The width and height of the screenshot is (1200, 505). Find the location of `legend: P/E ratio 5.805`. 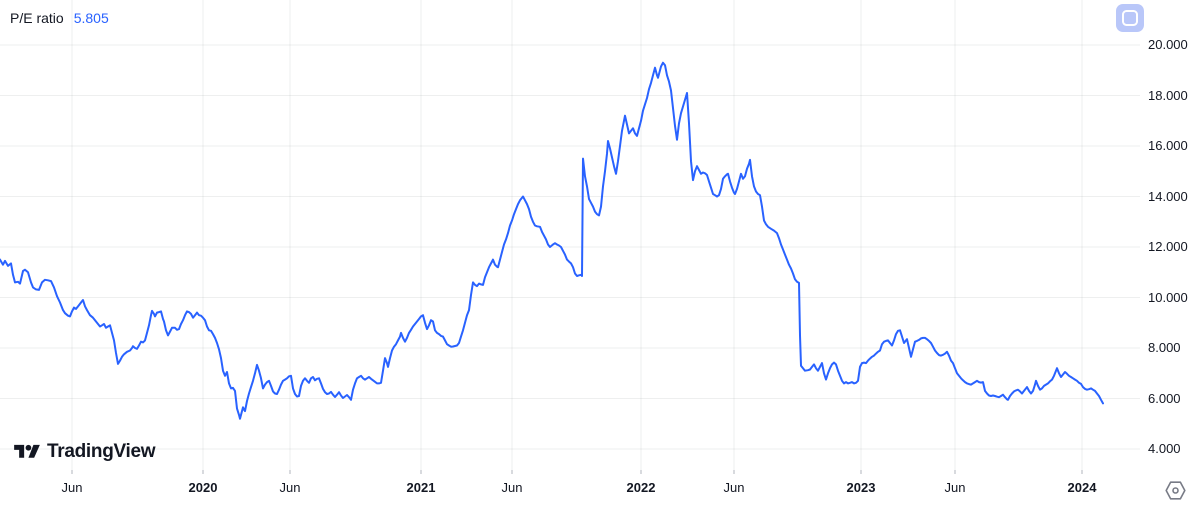

legend: P/E ratio 5.805 is located at coordinates (59, 18).